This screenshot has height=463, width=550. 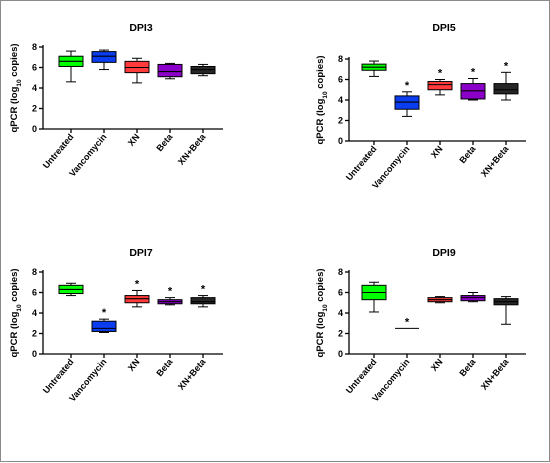 I want to click on box-vancomycin: Vancomycin, so click(x=92, y=114).